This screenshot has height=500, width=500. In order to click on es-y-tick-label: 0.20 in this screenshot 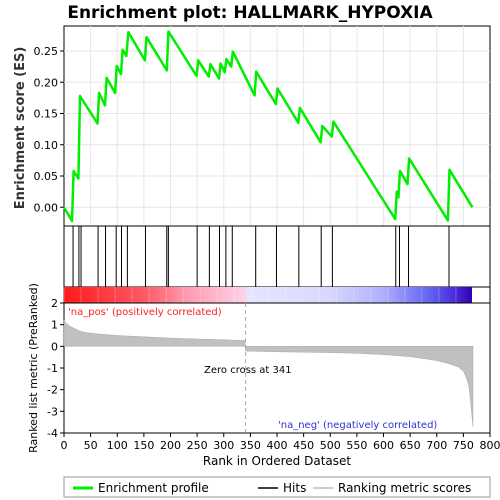, I will do `click(46, 82)`.